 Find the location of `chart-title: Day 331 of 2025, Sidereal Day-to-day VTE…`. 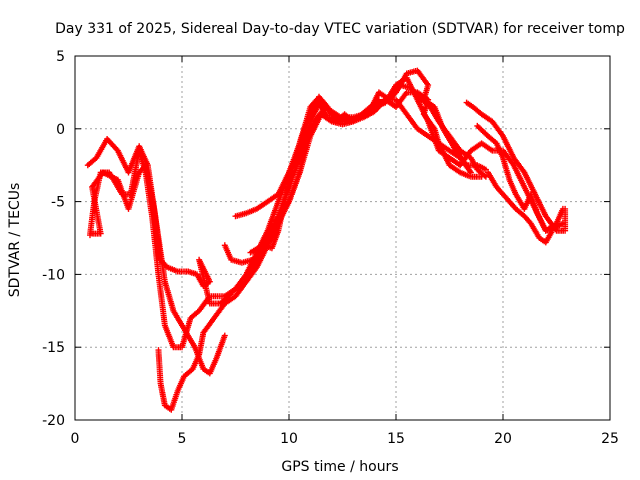

chart-title: Day 331 of 2025, Sidereal Day-to-day VTE… is located at coordinates (340, 29).